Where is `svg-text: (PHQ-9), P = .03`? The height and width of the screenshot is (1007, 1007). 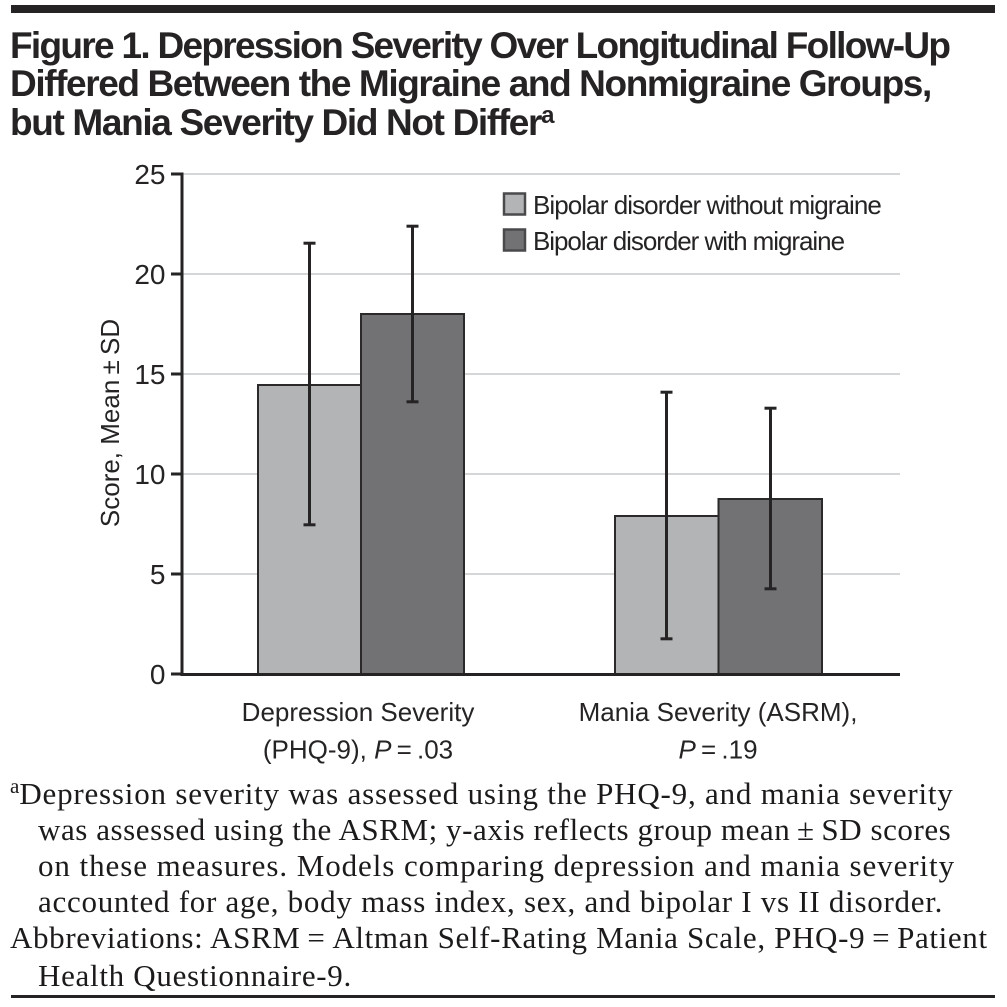
svg-text: (PHQ-9), P = .03 is located at coordinates (358, 749).